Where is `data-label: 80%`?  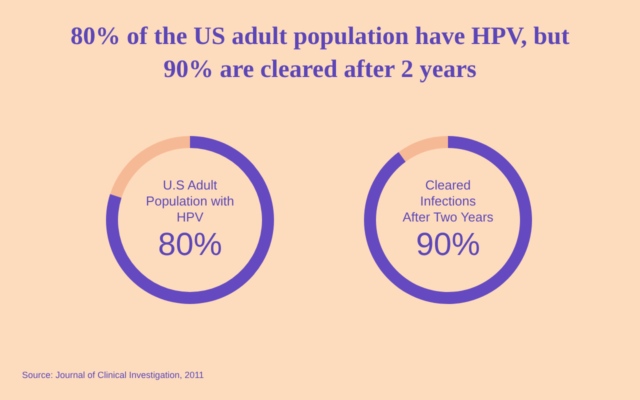 data-label: 80% is located at coordinates (190, 244).